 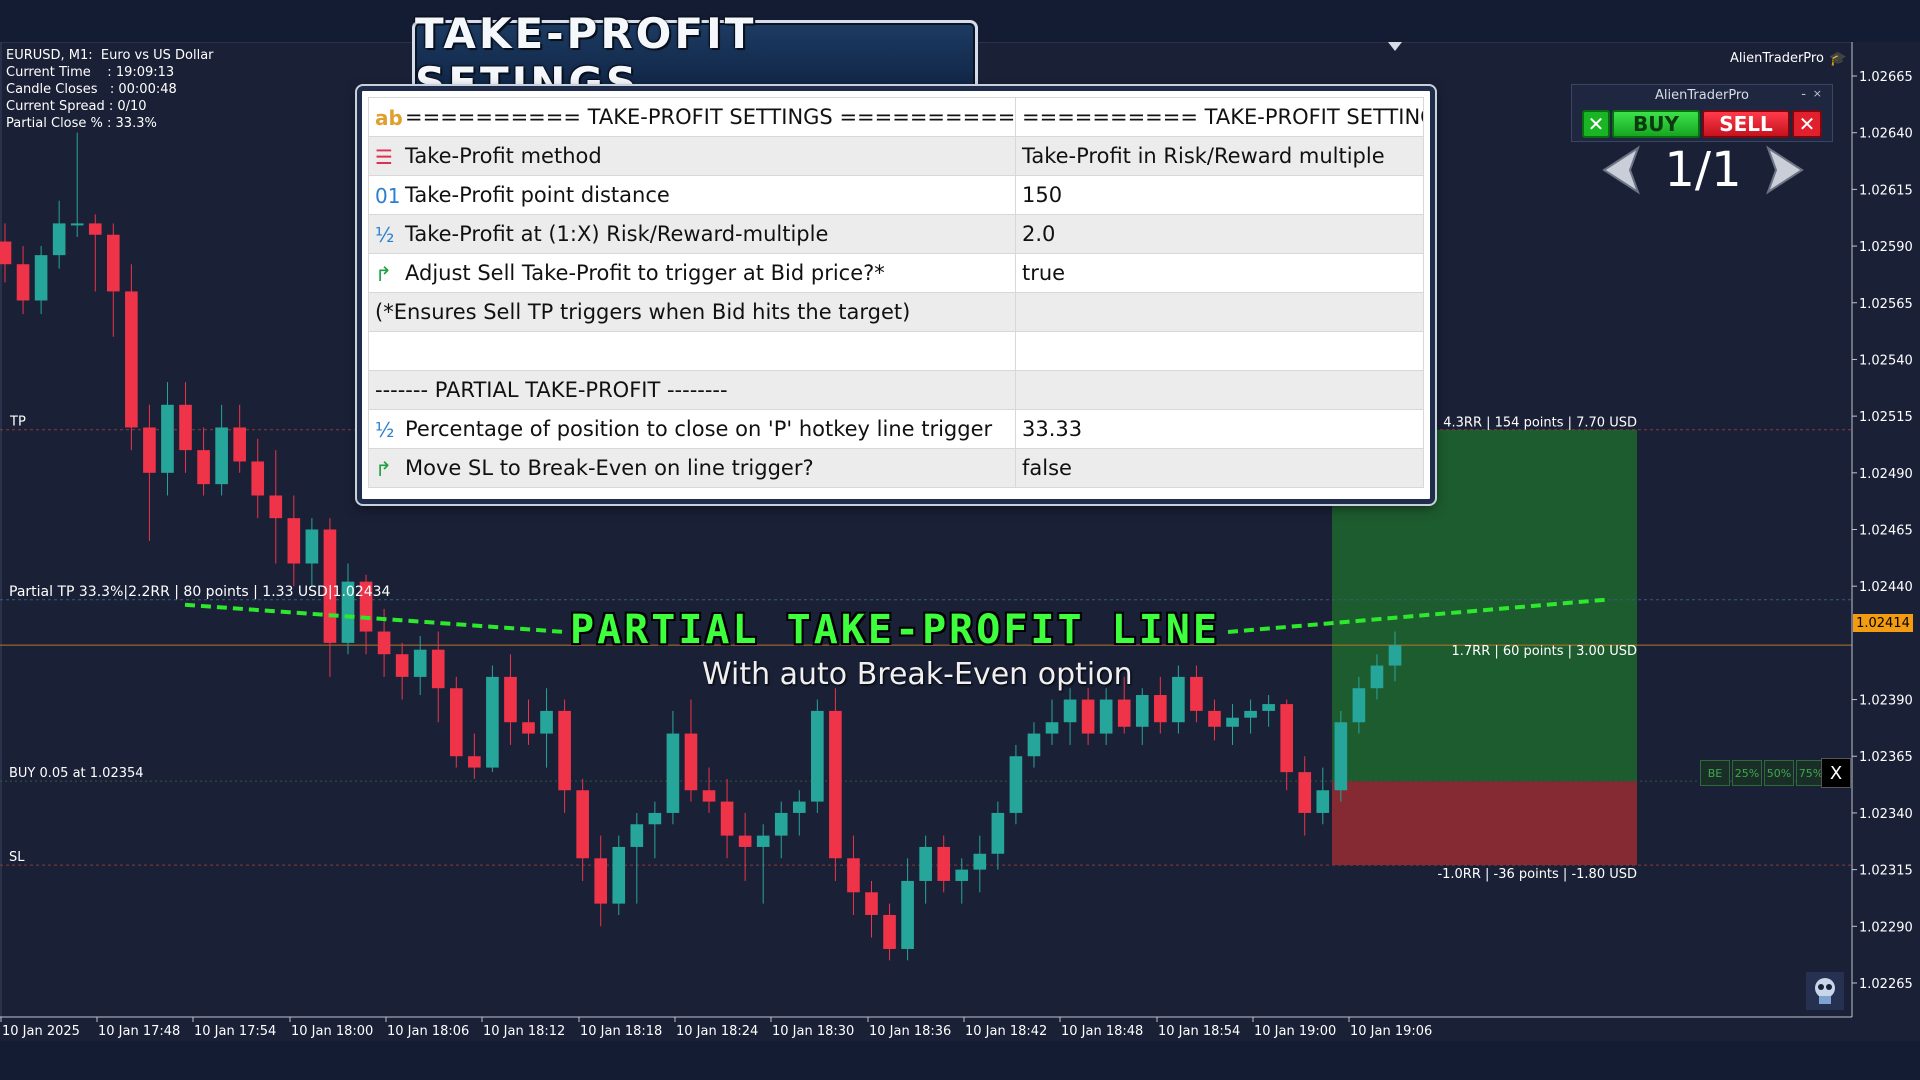 I want to click on setting-value: true, so click(x=1219, y=273).